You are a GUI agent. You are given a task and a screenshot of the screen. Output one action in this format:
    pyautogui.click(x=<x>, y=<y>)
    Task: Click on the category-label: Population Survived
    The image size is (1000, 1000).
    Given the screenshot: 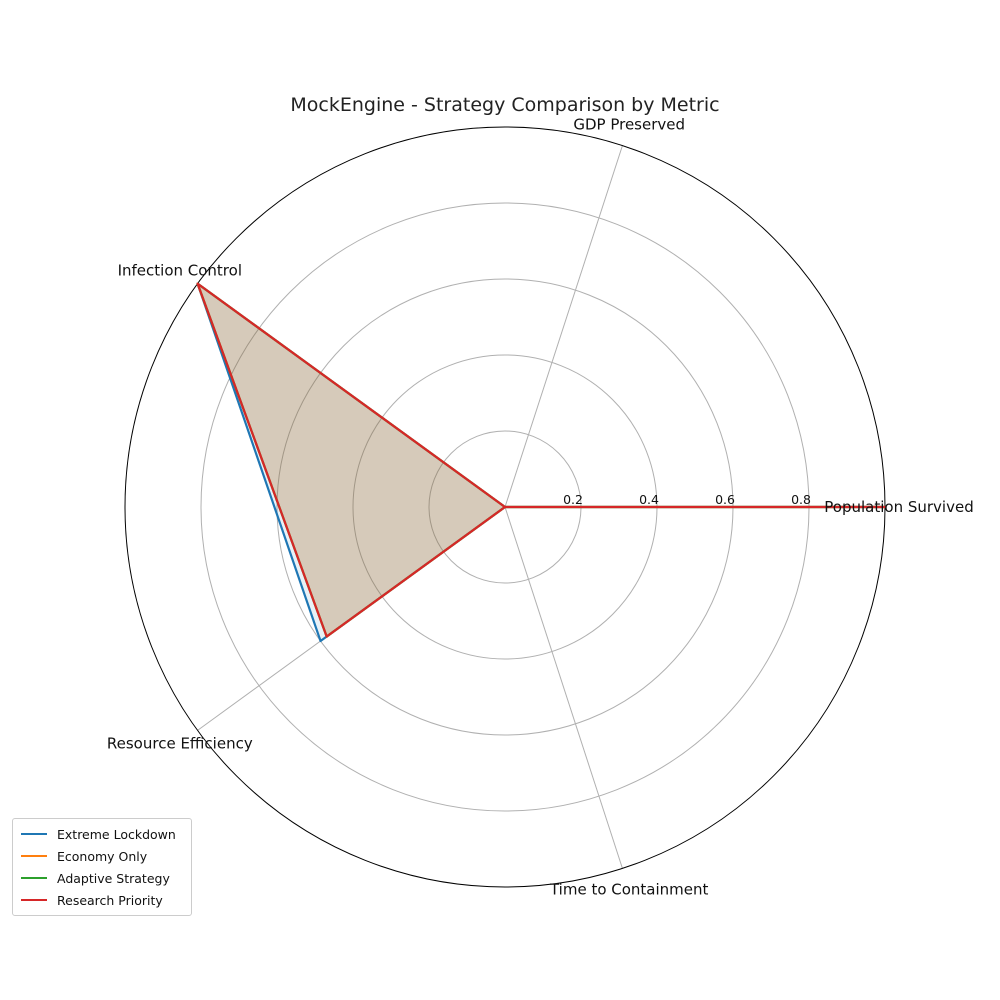 What is the action you would take?
    pyautogui.click(x=898, y=507)
    